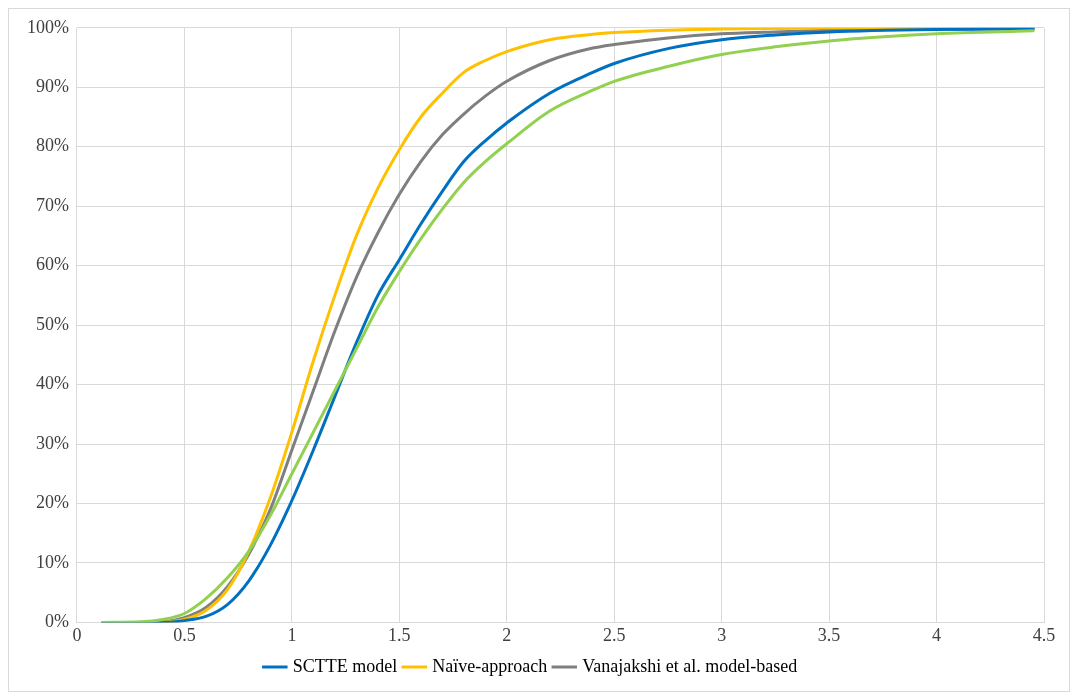 The height and width of the screenshot is (700, 1078). What do you see at coordinates (52, 85) in the screenshot?
I see `y-tick-label: 90%` at bounding box center [52, 85].